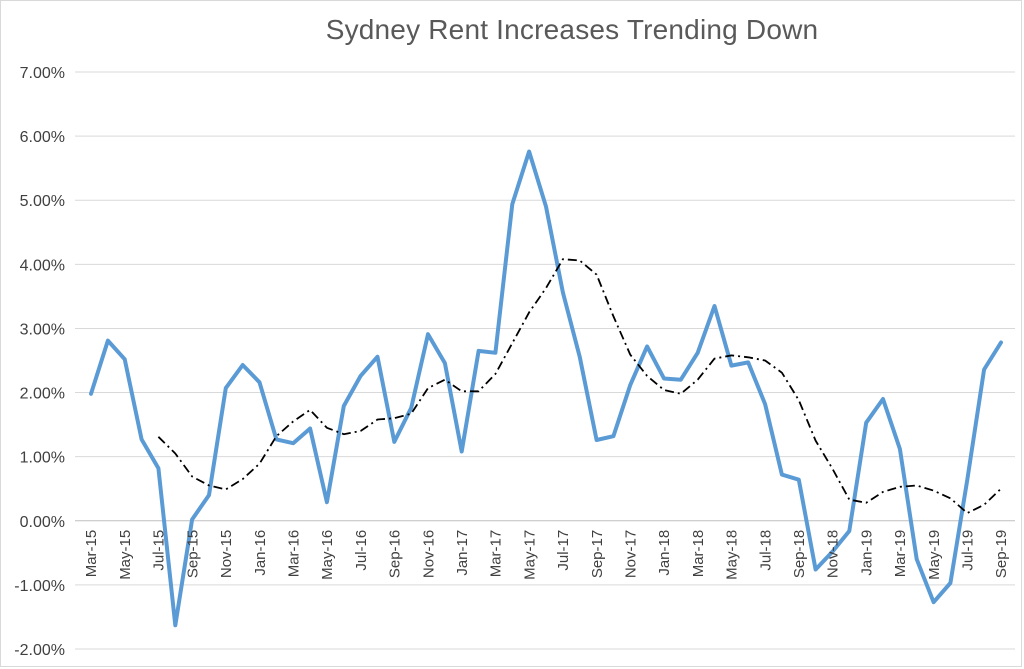 Image resolution: width=1024 pixels, height=669 pixels. Describe the element at coordinates (563, 550) in the screenshot. I see `x-tick-label: Jul-17` at that location.